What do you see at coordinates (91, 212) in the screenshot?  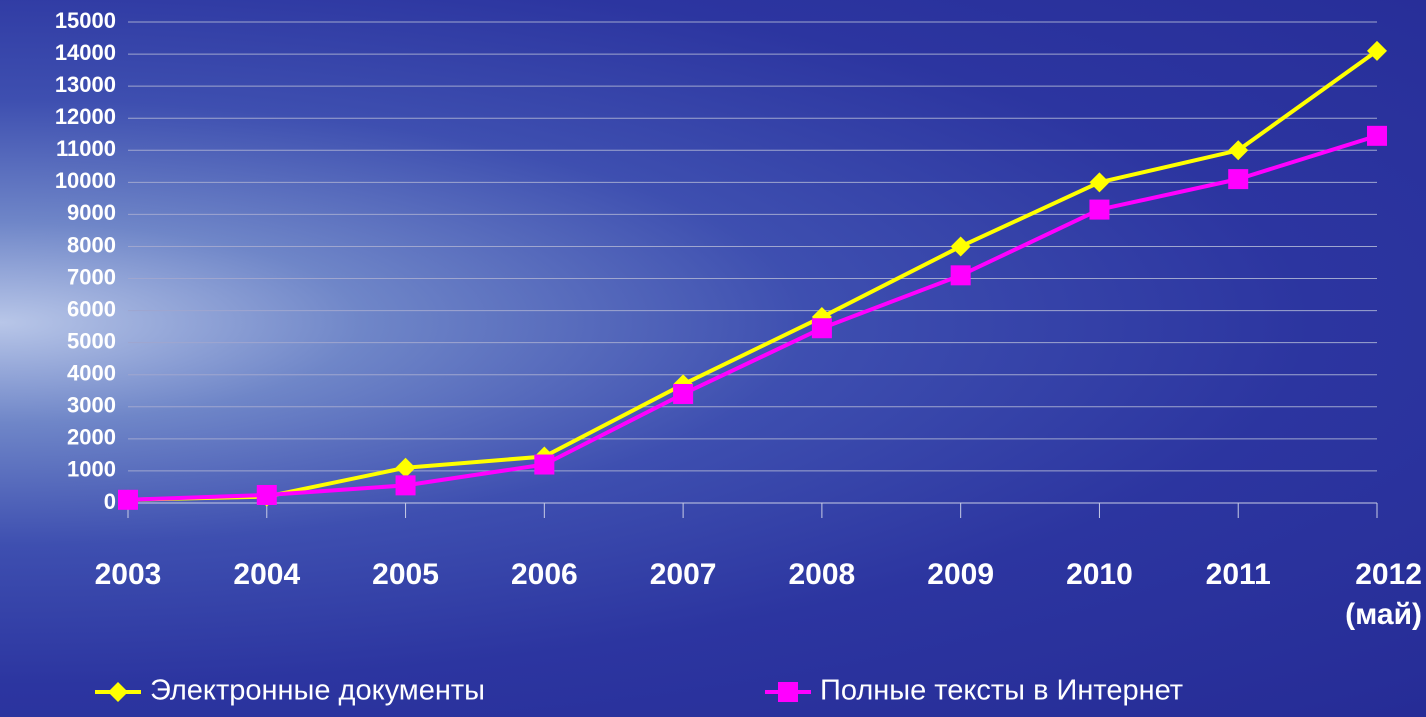 I see `y-tick-label: 9000` at bounding box center [91, 212].